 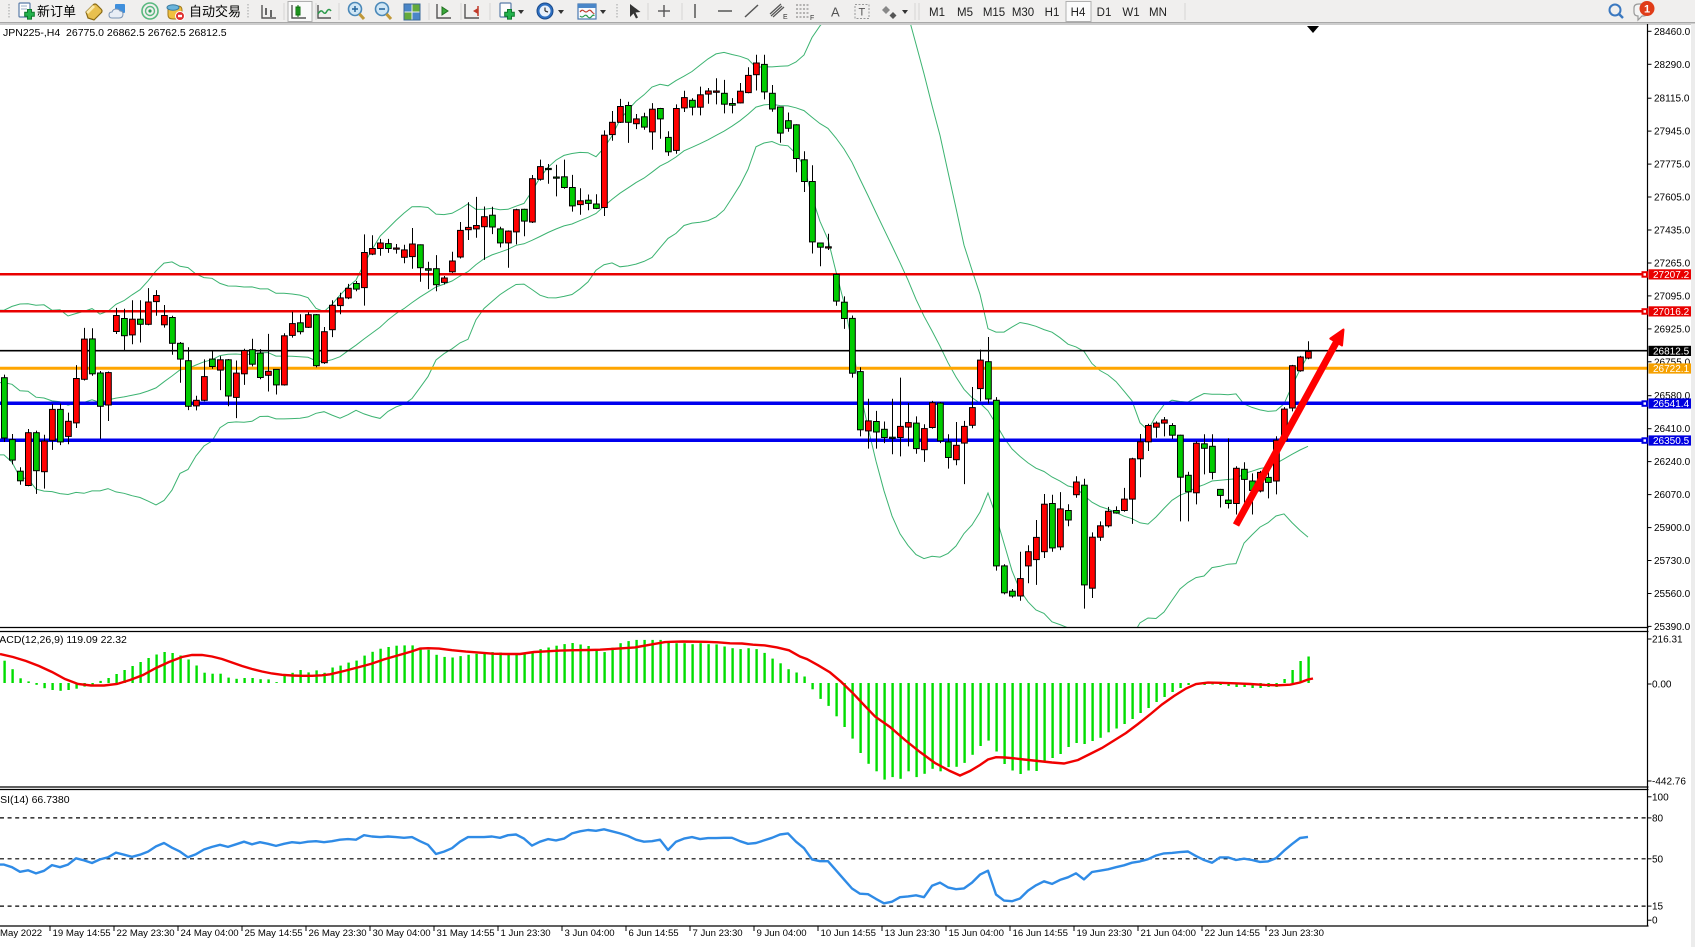 I want to click on svg-text: 自动交易, so click(x=215, y=11).